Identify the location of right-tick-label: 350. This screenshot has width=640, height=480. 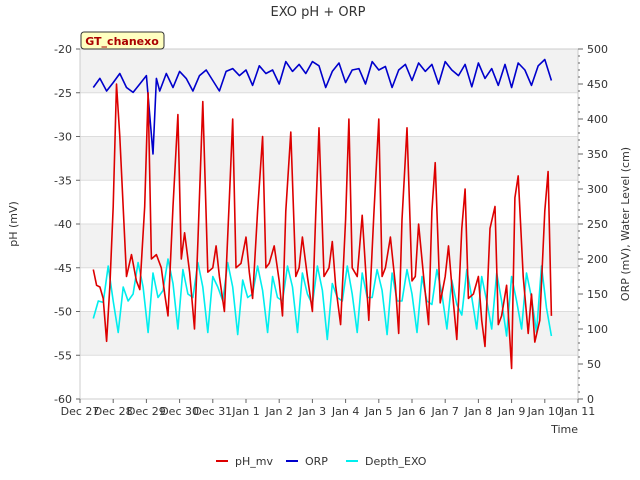
(597, 154).